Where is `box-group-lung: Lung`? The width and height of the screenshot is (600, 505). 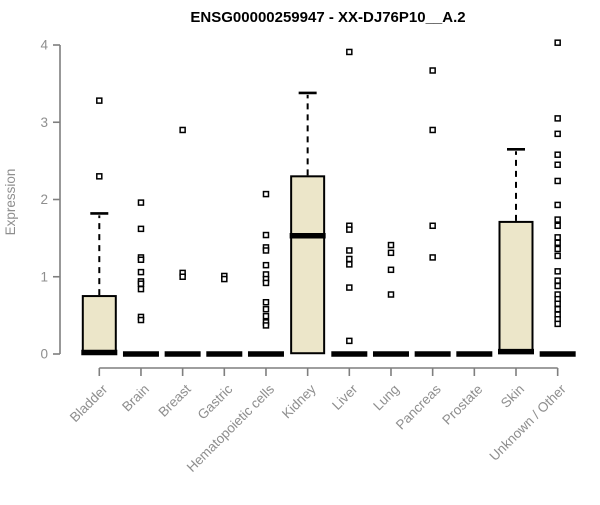
box-group-lung: Lung is located at coordinates (389, 327).